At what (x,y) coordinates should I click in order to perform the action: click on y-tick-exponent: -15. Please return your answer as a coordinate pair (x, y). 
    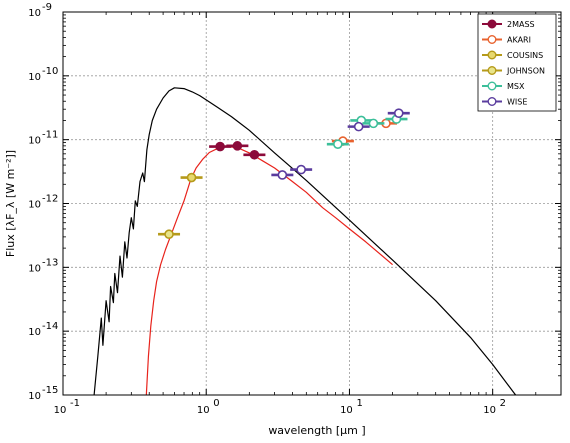
    Looking at the image, I should click on (50, 390).